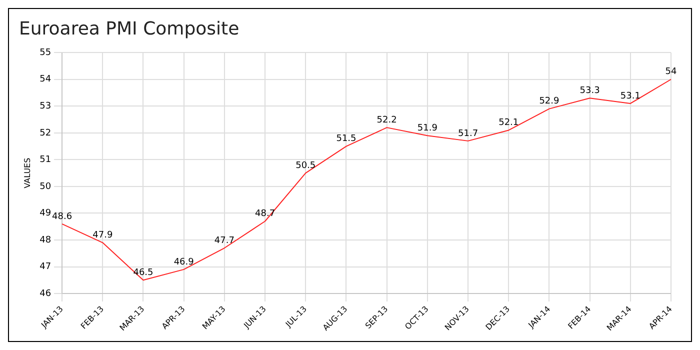 This screenshot has height=350, width=700. What do you see at coordinates (46, 267) in the screenshot?
I see `y-tick-label: 47` at bounding box center [46, 267].